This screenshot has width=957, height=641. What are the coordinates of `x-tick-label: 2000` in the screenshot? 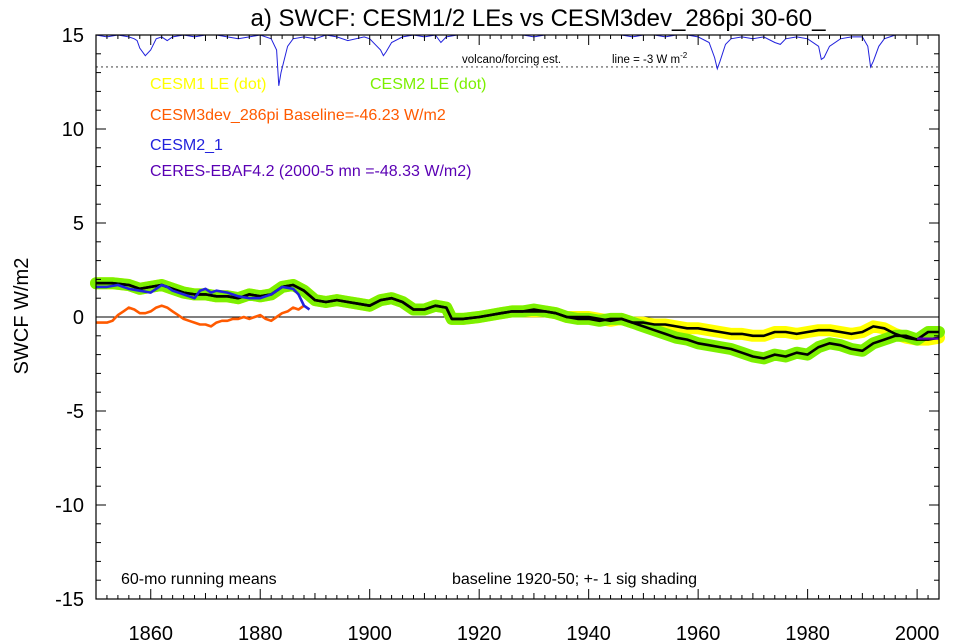 It's located at (917, 632).